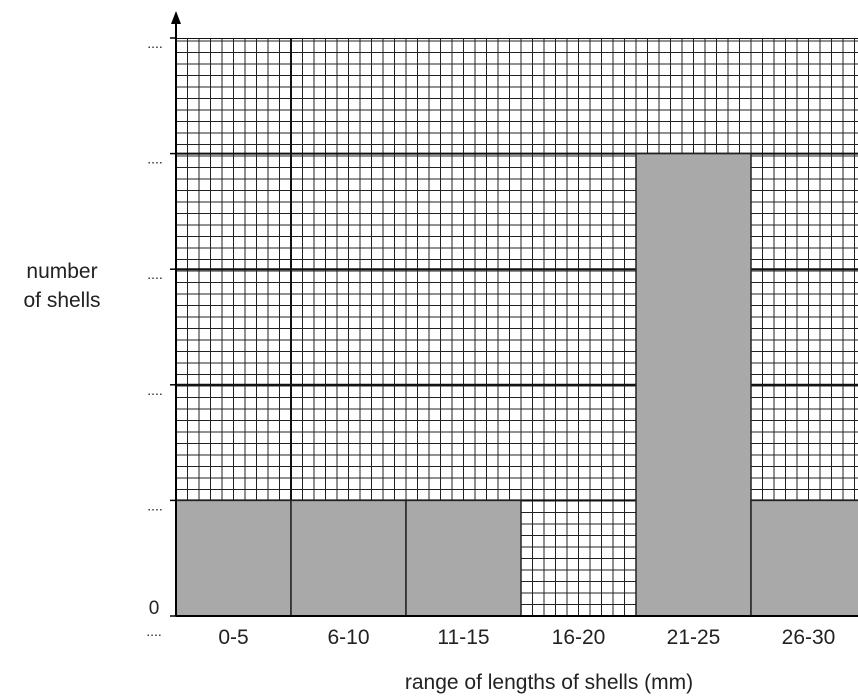  I want to click on x-tick-labels: 0-5 6-10 11-15 16-20 21-25 26-30, so click(526, 637).